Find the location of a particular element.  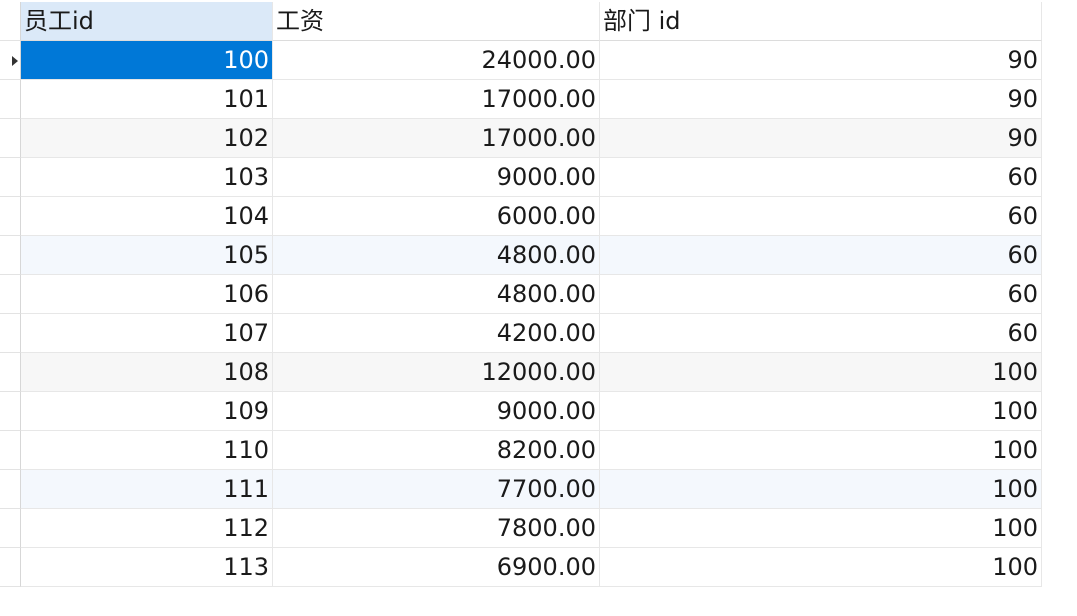

table-row: 110 8200.00 100 is located at coordinates (521, 450).